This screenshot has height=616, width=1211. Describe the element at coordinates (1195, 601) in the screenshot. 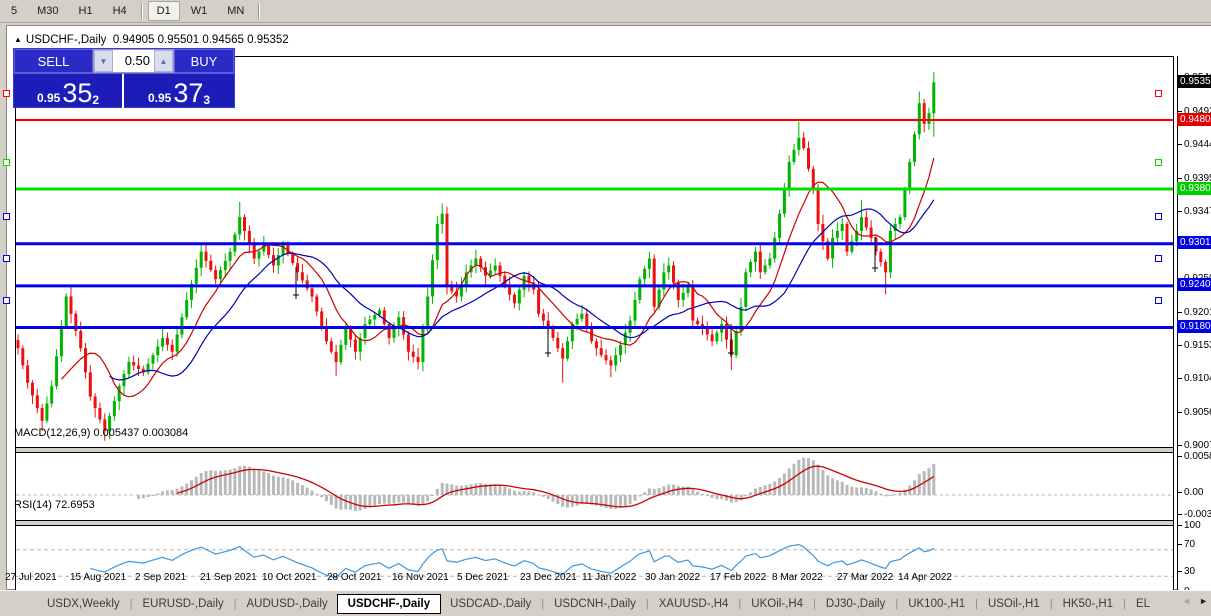

I see `tab-scroll-arrows: ◄ ►` at that location.